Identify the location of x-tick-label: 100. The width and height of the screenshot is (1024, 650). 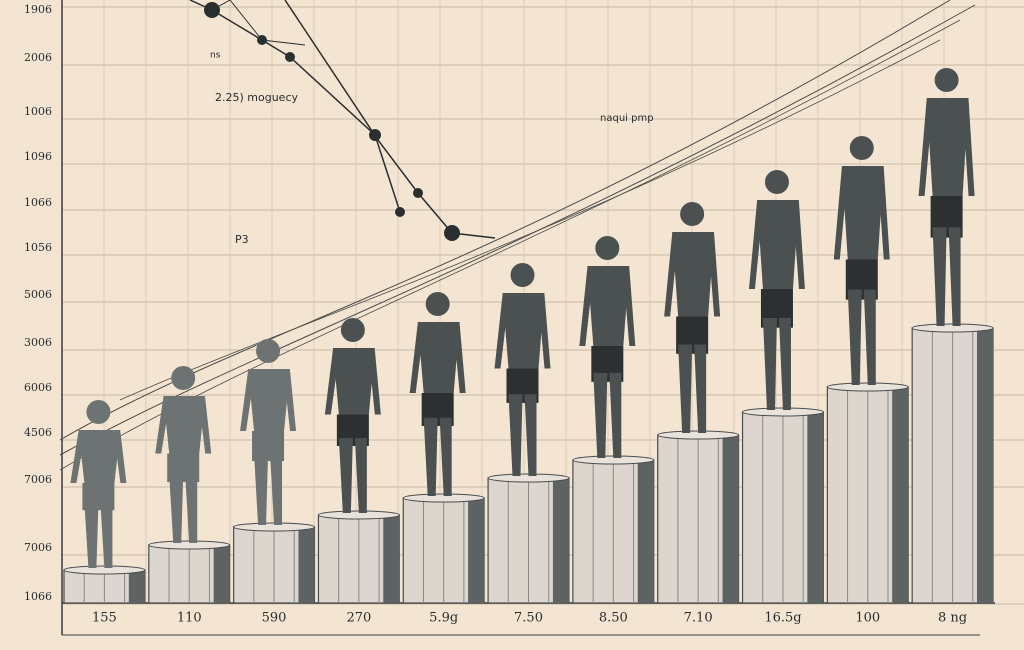
(867, 618).